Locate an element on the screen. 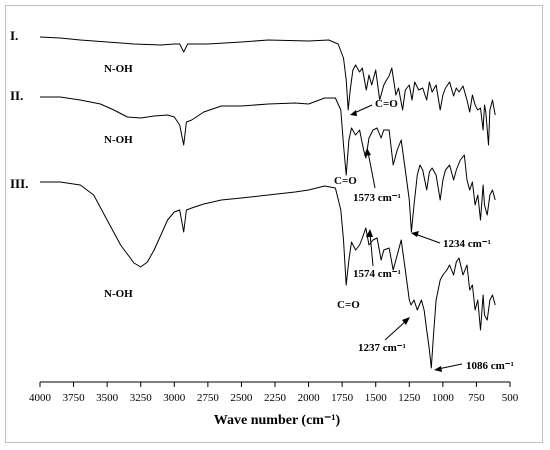 The image size is (550, 450). x-tick-label-1250: 1250 is located at coordinates (409, 398).